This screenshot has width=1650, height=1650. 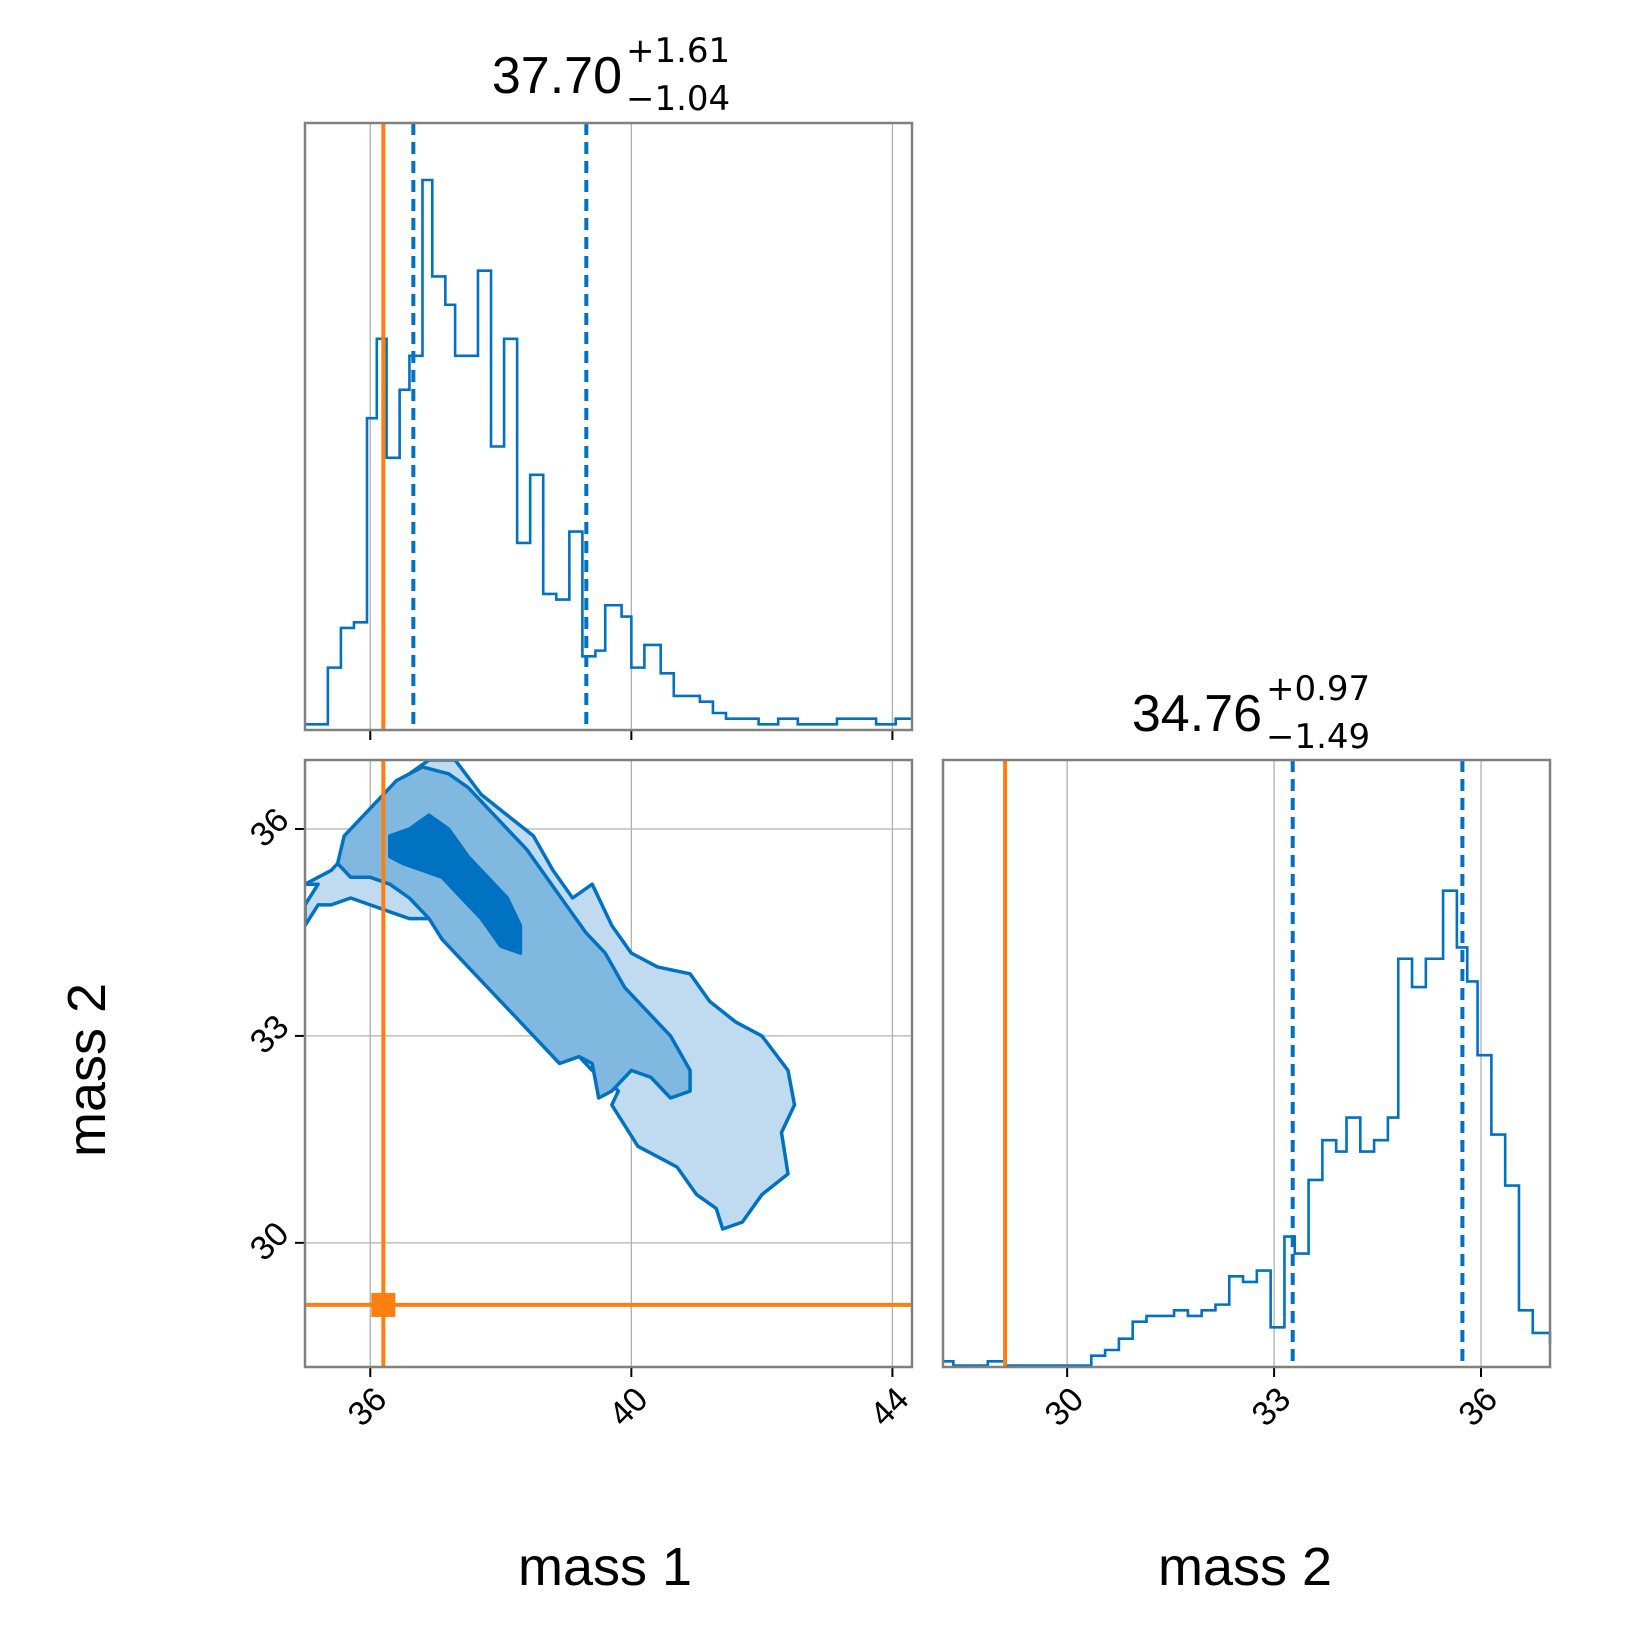 I want to click on x-tick-label-40: 40, so click(x=629, y=1407).